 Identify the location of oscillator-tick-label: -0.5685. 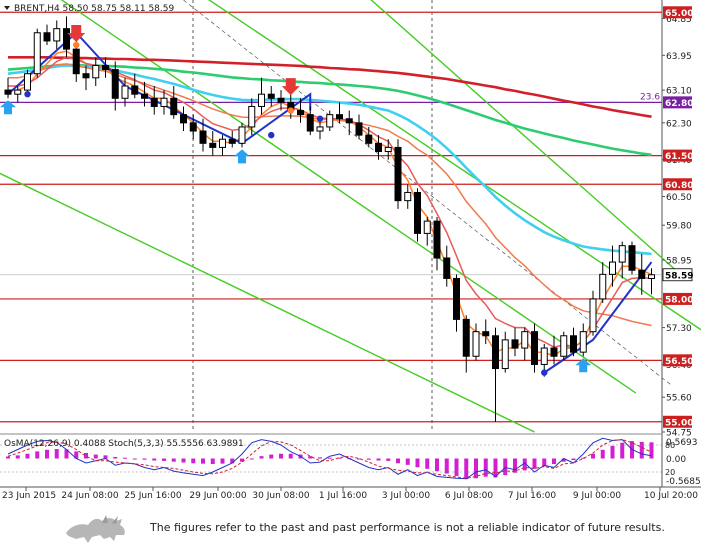
(683, 482).